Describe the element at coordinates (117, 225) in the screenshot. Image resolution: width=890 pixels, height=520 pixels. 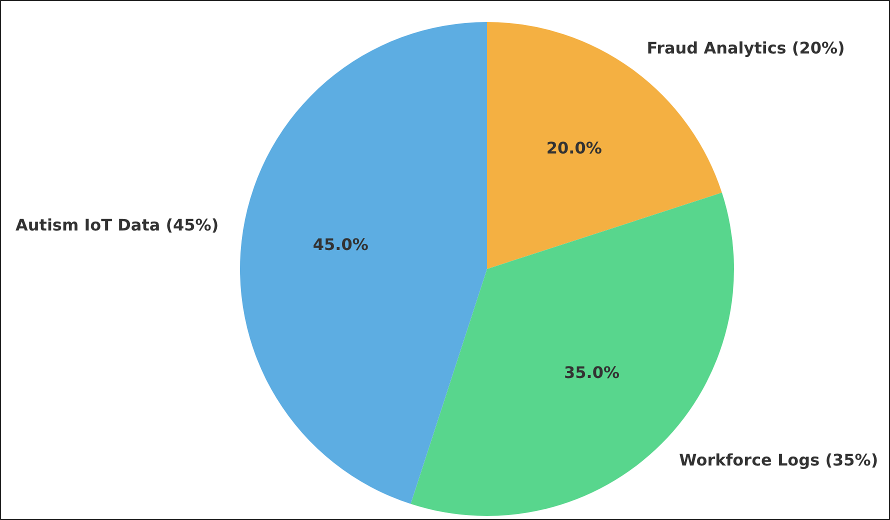
I see `slice-label: Autism IoT Data (45%)` at that location.